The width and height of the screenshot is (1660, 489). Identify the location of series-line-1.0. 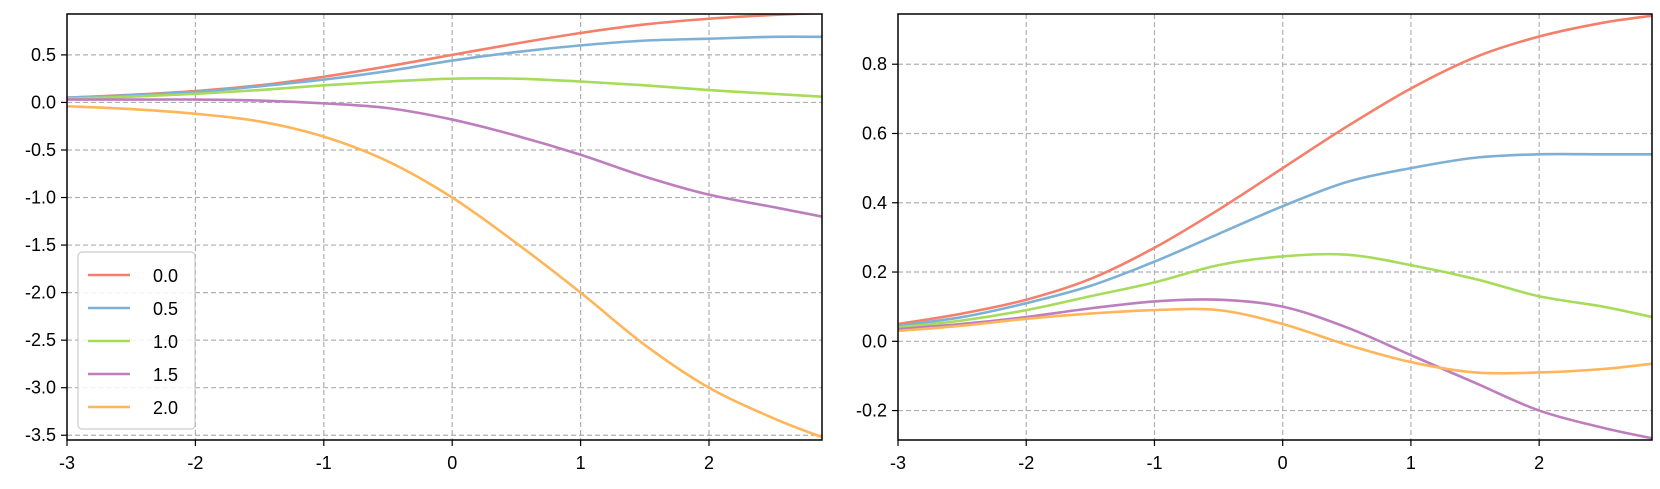
(444, 88).